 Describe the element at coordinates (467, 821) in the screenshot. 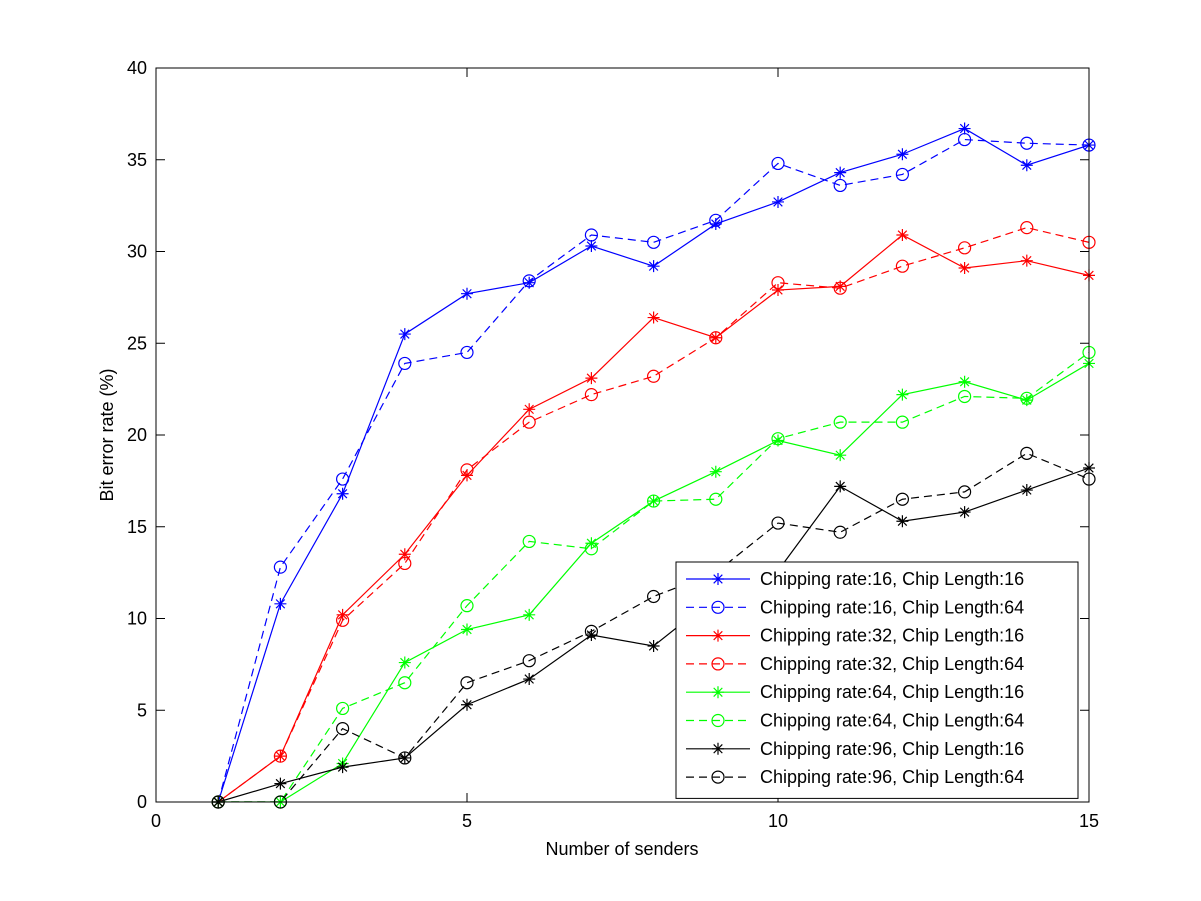

I see `x-tick-label: 5` at that location.